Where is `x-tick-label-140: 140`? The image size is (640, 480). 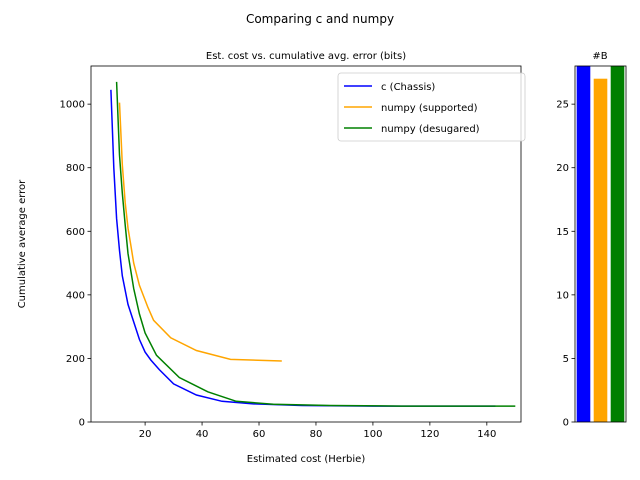
x-tick-label-140: 140 is located at coordinates (486, 434).